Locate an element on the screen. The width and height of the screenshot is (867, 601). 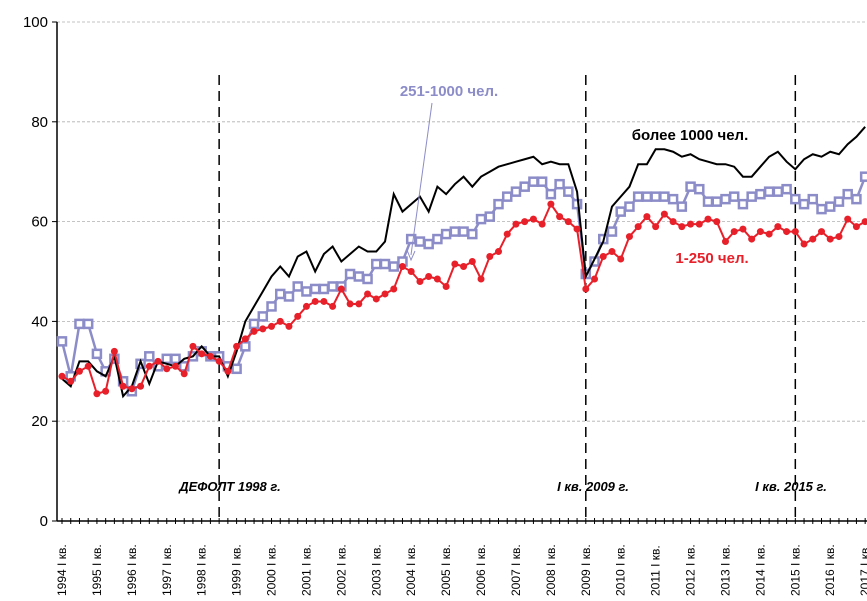
y-tick-label: 0 is located at coordinates (44, 521).